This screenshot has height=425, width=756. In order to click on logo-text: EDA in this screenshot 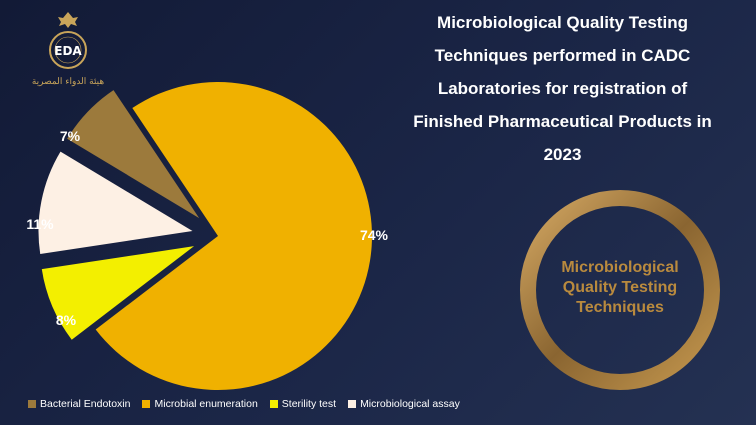, I will do `click(68, 51)`.